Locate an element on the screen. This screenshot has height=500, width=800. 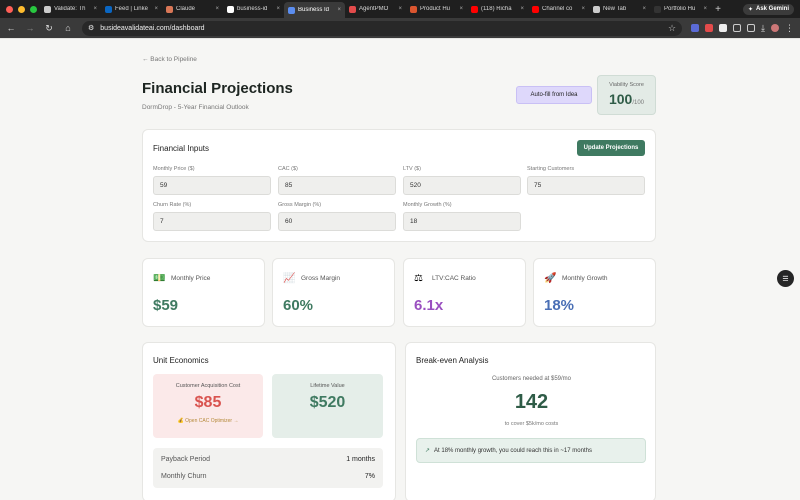
browser-tab: Portfolio Hu × is located at coordinates (680, 9).